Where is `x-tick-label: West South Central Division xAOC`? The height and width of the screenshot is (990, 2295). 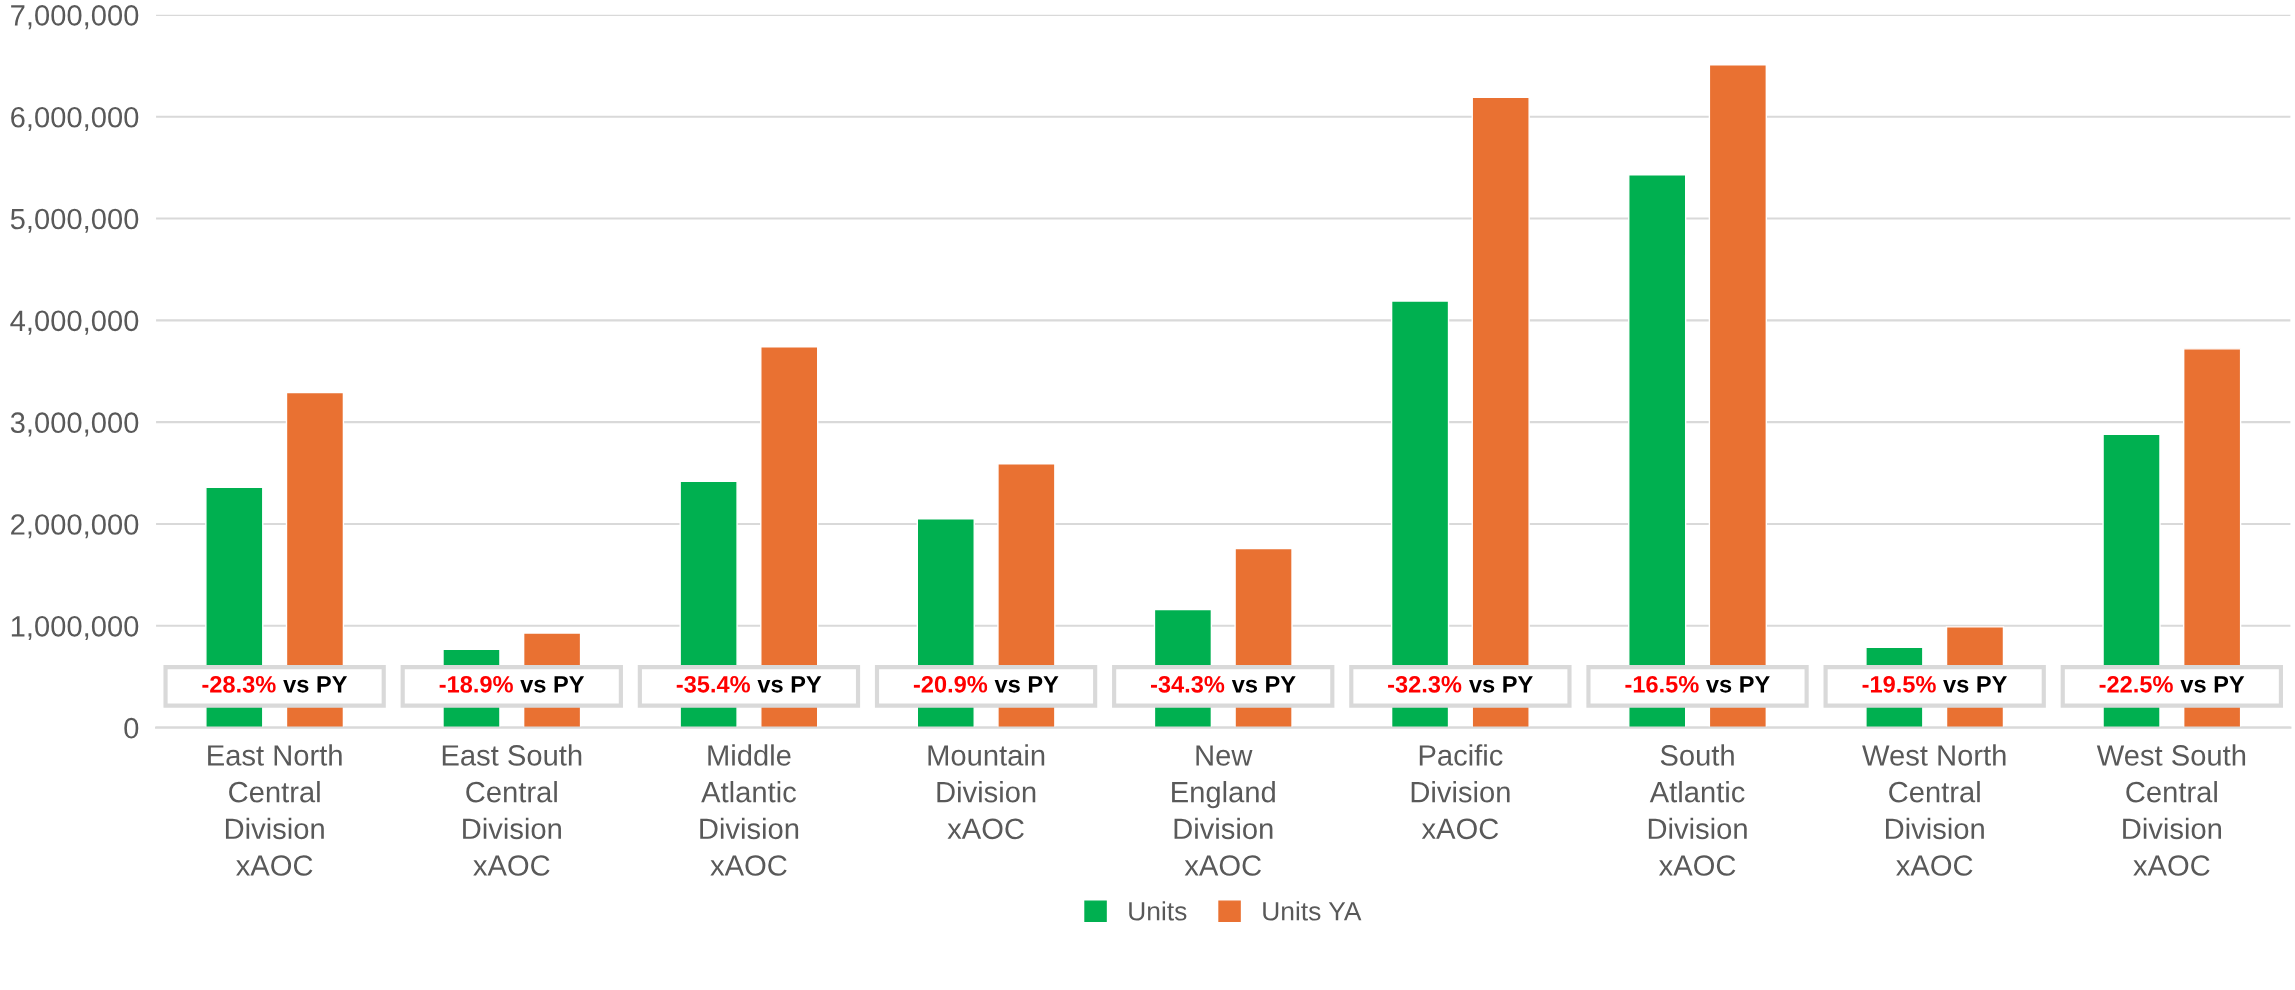
x-tick-label: West South Central Division xAOC is located at coordinates (2171, 810).